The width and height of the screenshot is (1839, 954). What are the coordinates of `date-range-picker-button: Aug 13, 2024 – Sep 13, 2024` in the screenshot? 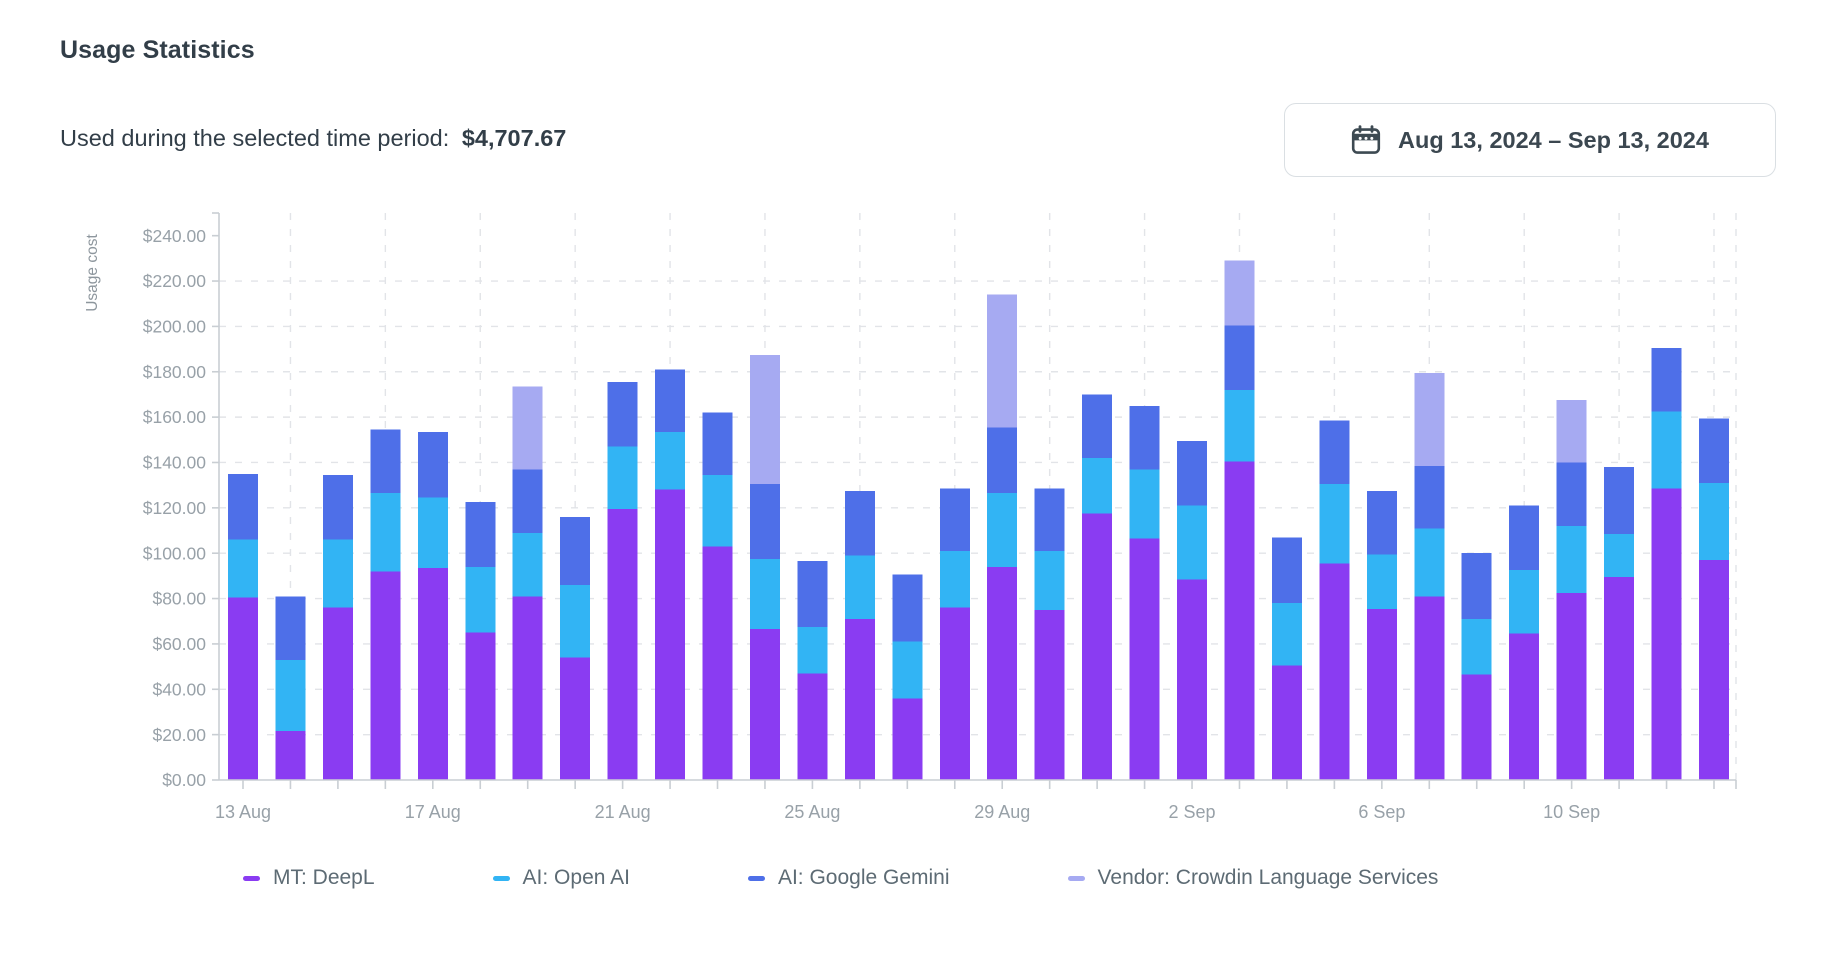 It's located at (1530, 140).